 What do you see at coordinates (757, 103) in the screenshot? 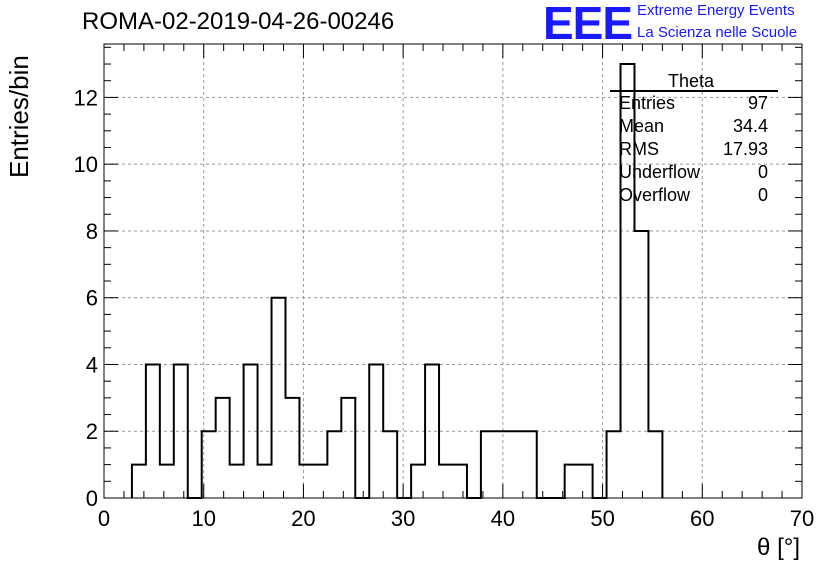
I see `stat-entries-value: 97` at bounding box center [757, 103].